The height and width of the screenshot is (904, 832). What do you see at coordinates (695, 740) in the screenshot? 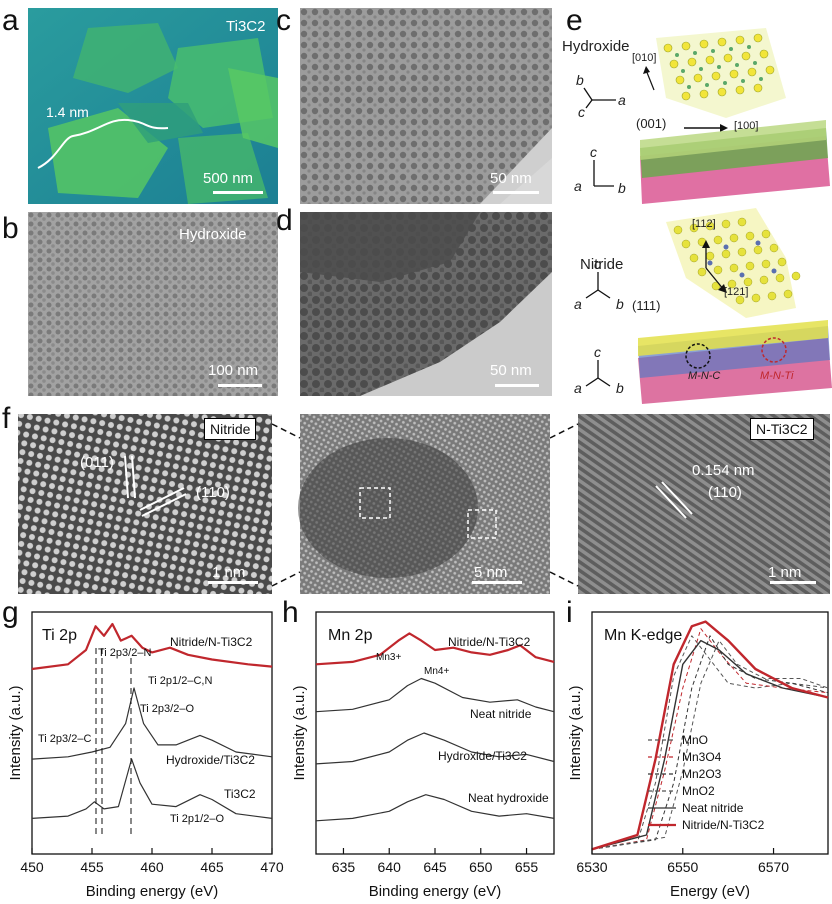
I see `legend-label: MnO` at bounding box center [695, 740].